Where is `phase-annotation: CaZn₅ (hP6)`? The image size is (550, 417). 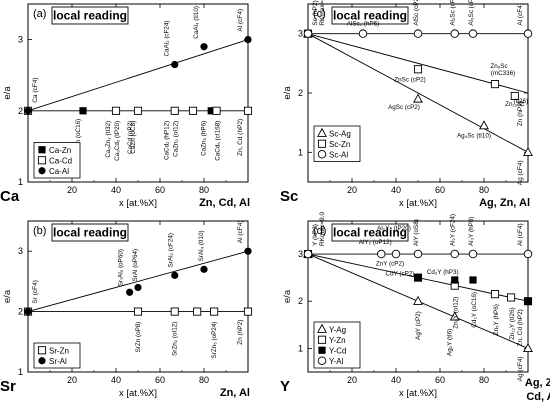 phase-annotation: CaZn₅ (hP6) is located at coordinates (203, 138).